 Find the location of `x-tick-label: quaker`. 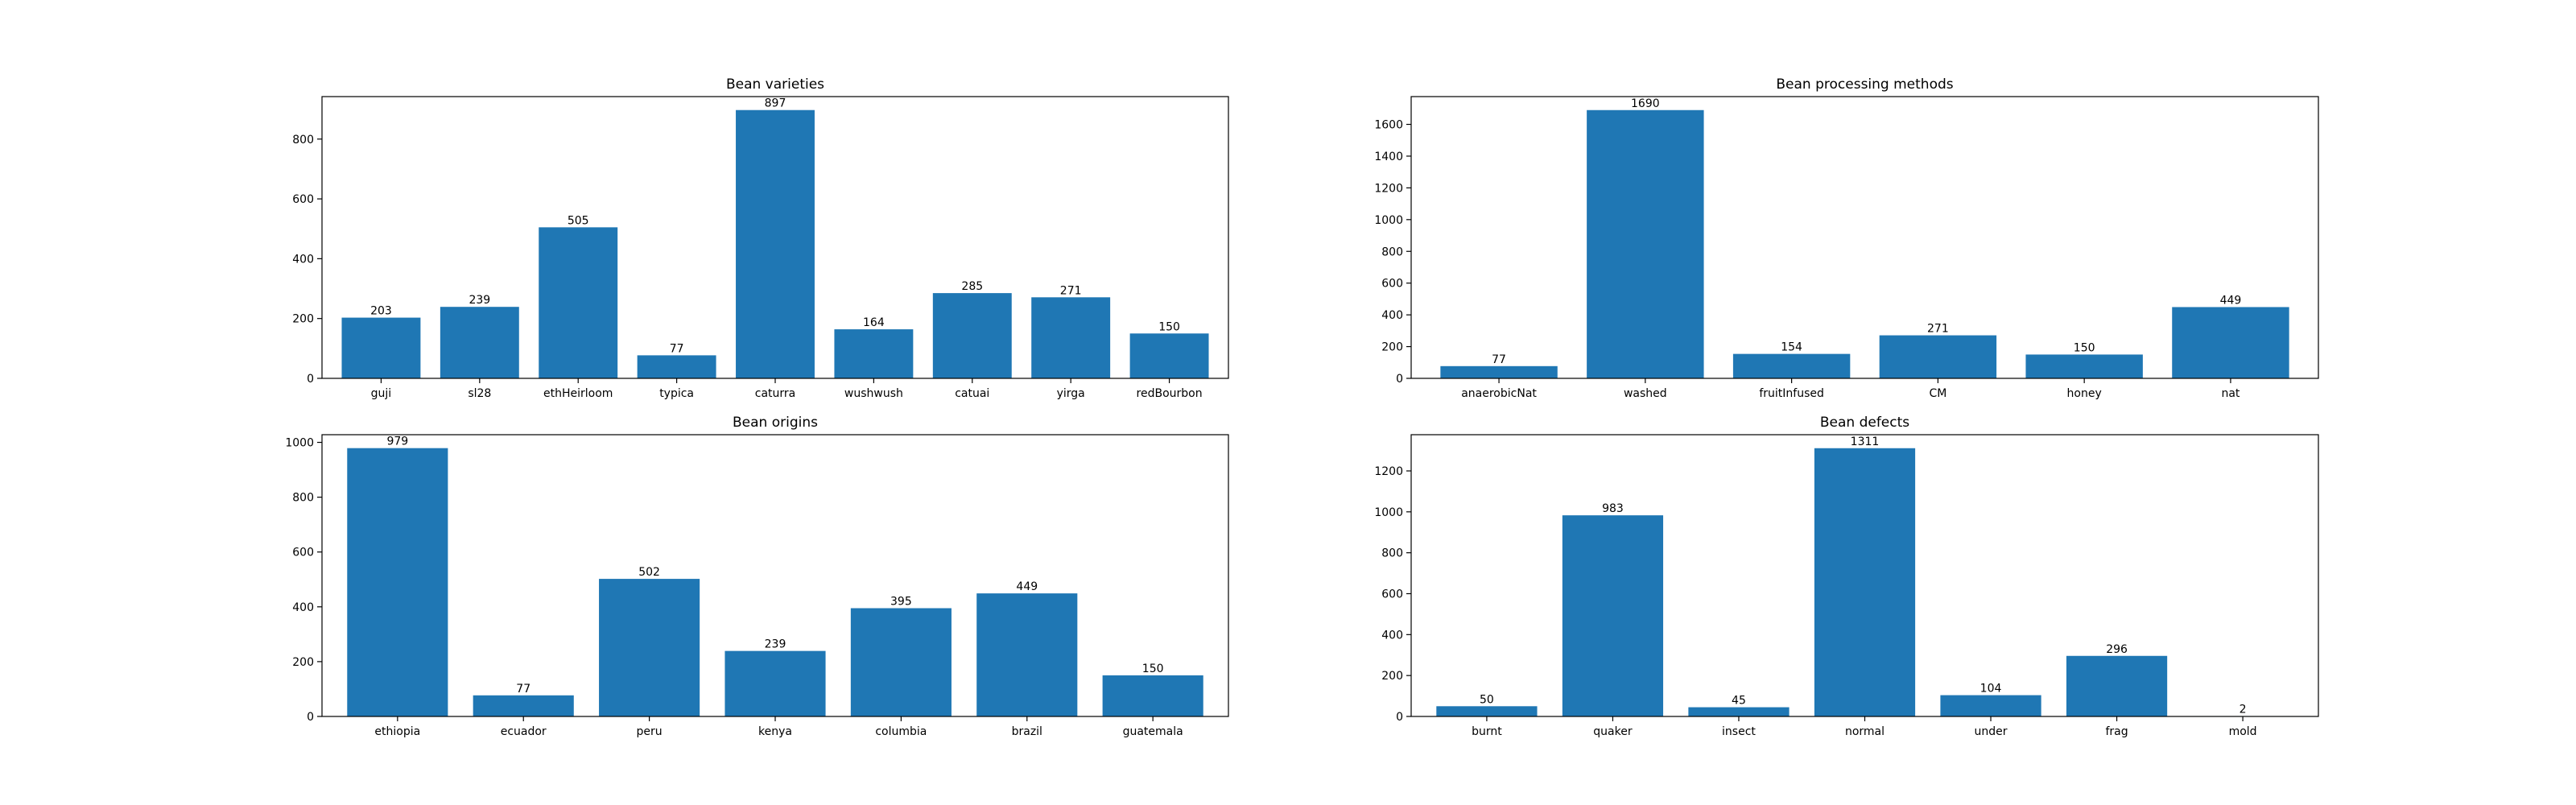

x-tick-label: quaker is located at coordinates (1613, 731).